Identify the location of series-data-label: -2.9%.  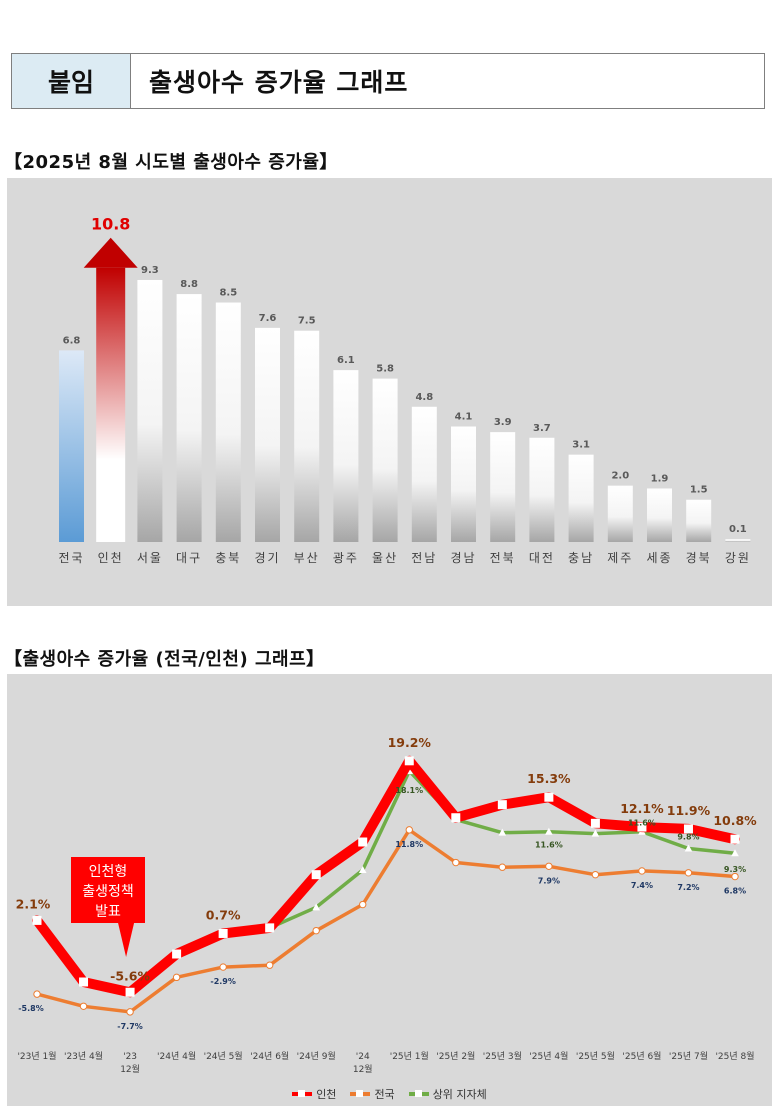
(223, 981).